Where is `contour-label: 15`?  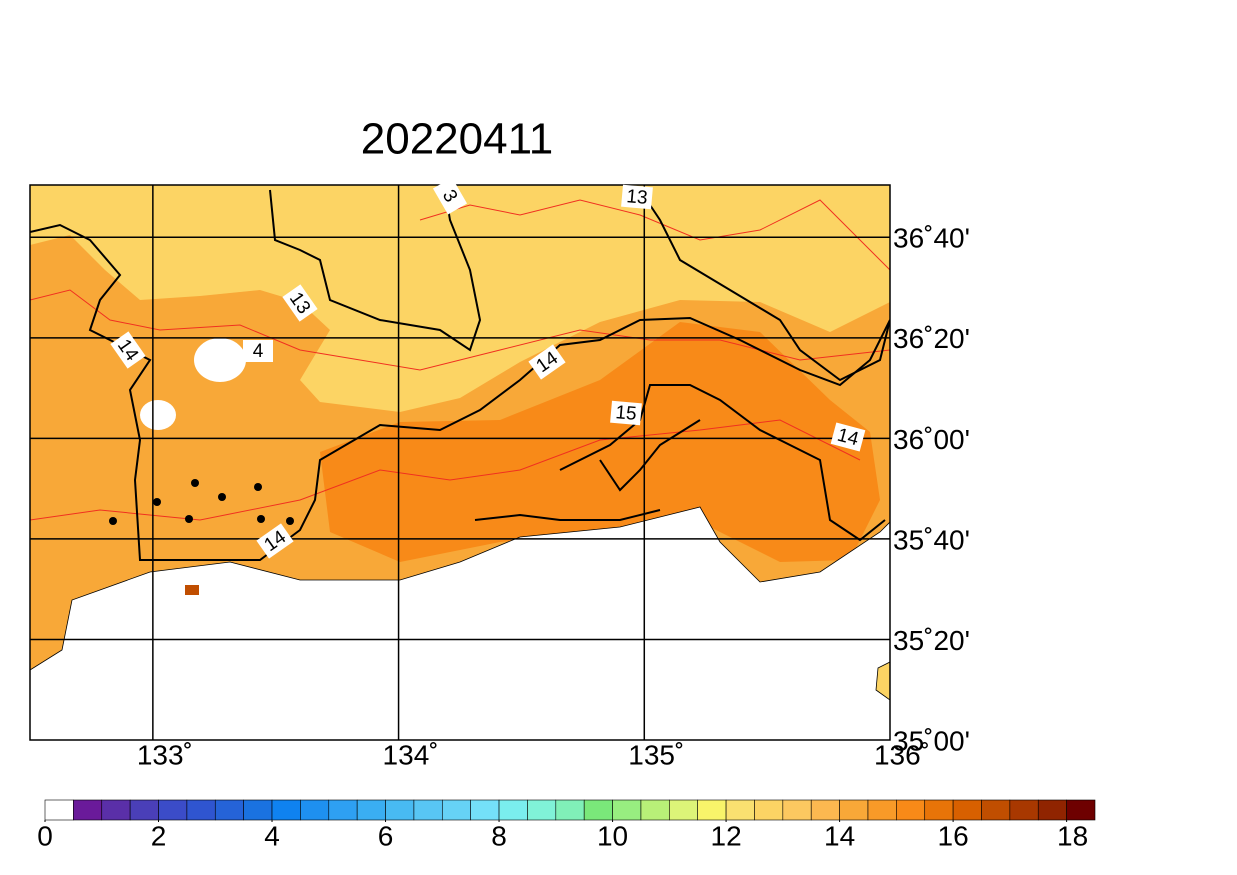
contour-label: 15 is located at coordinates (626, 413).